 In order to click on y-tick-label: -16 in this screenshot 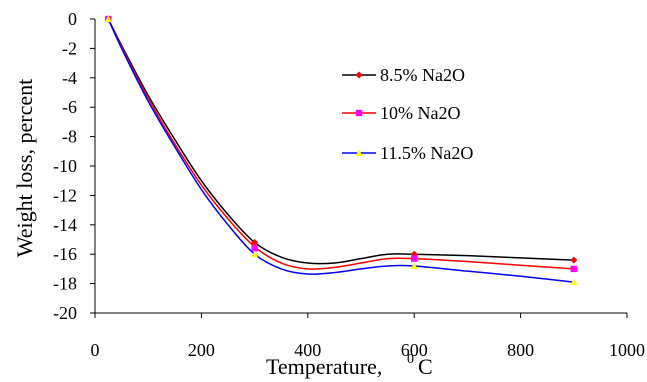, I will do `click(65, 254)`.